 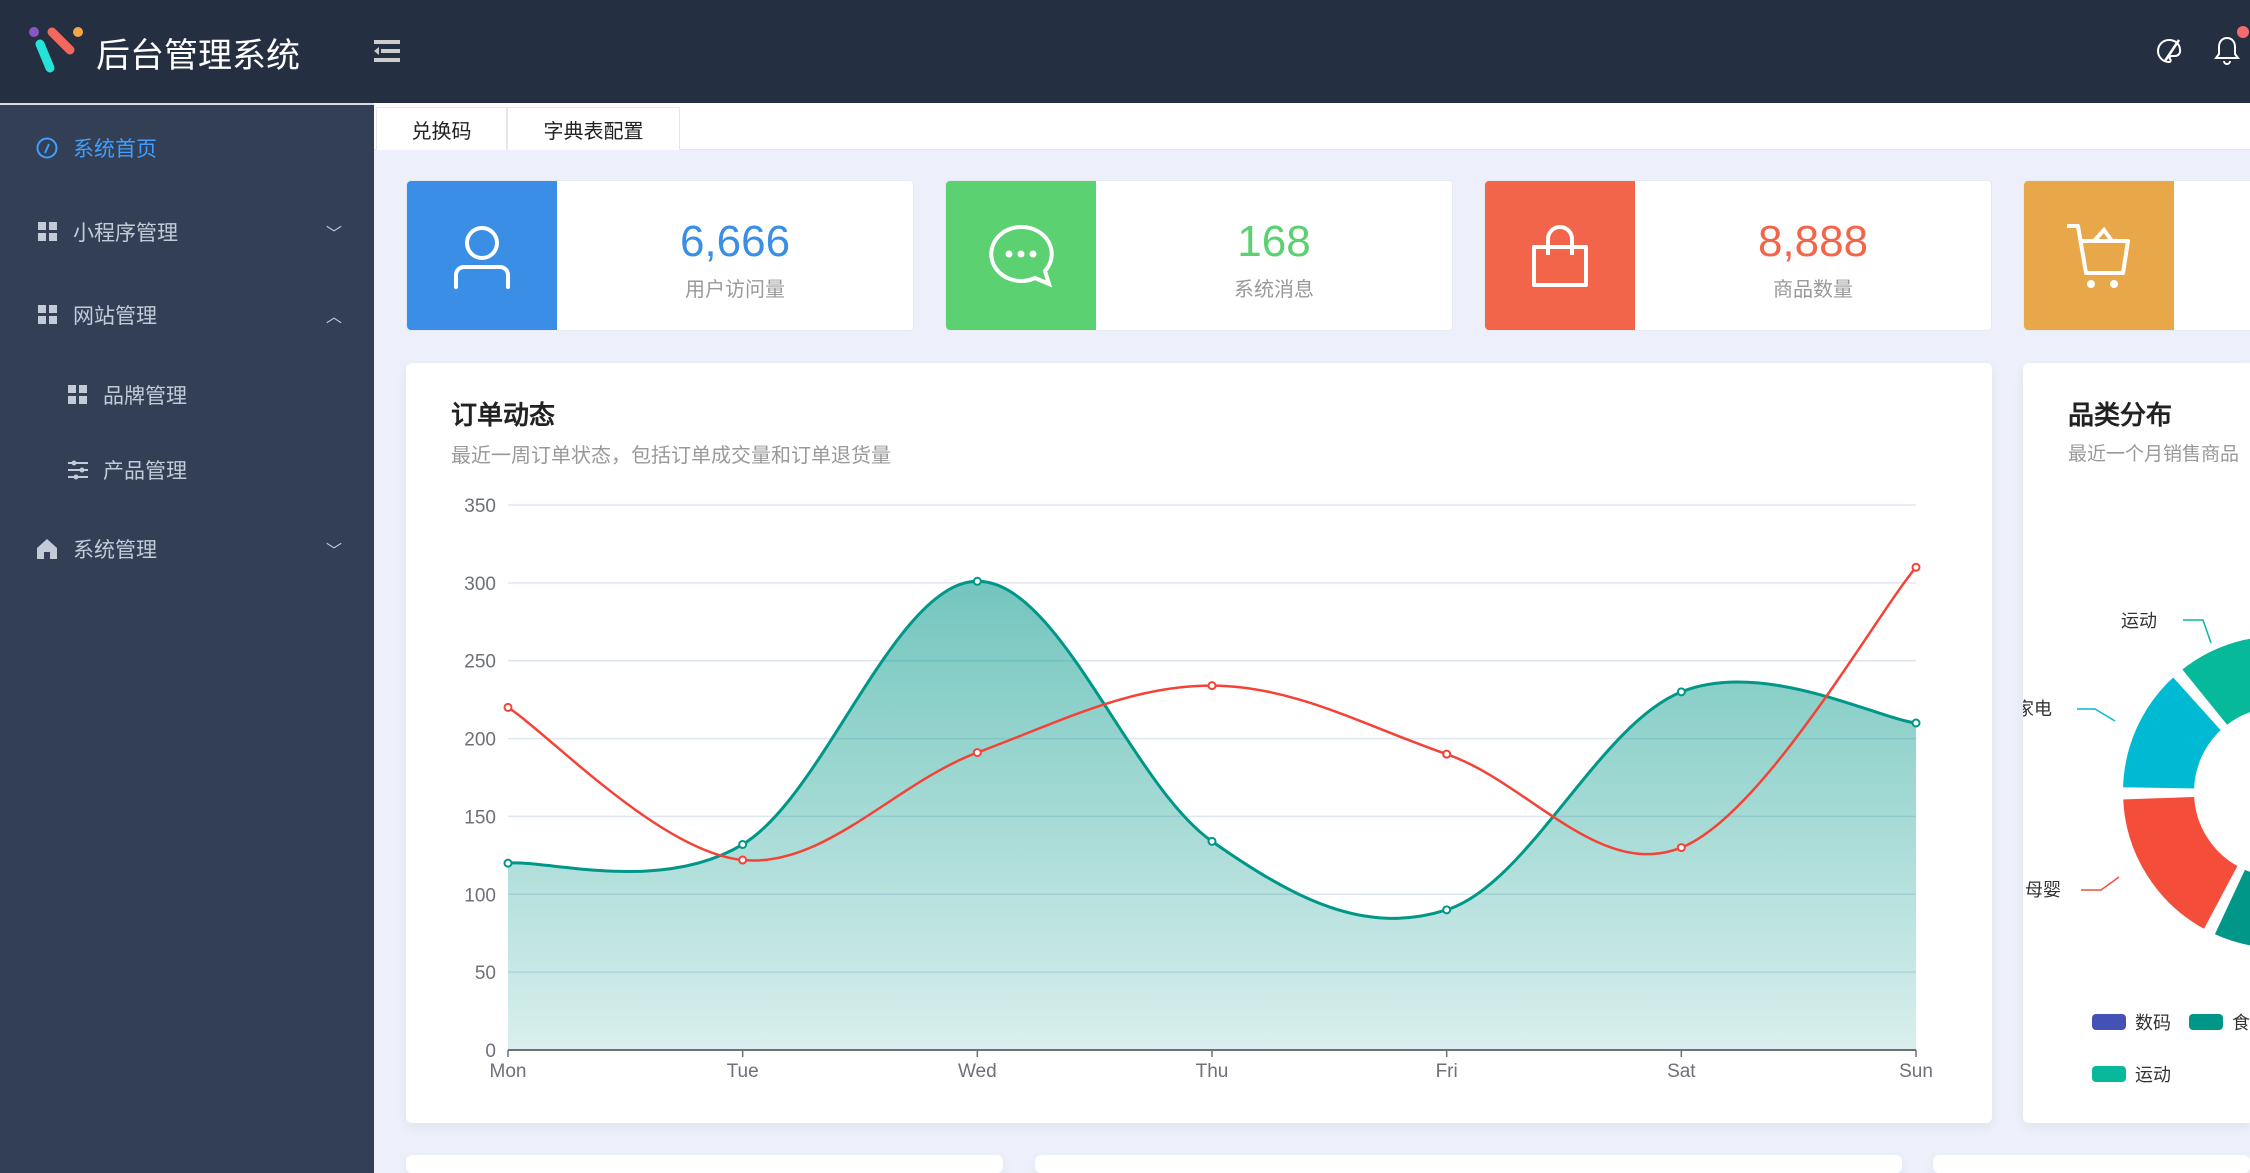 I want to click on sidebar-item-brand: 品牌管理, so click(x=187, y=395).